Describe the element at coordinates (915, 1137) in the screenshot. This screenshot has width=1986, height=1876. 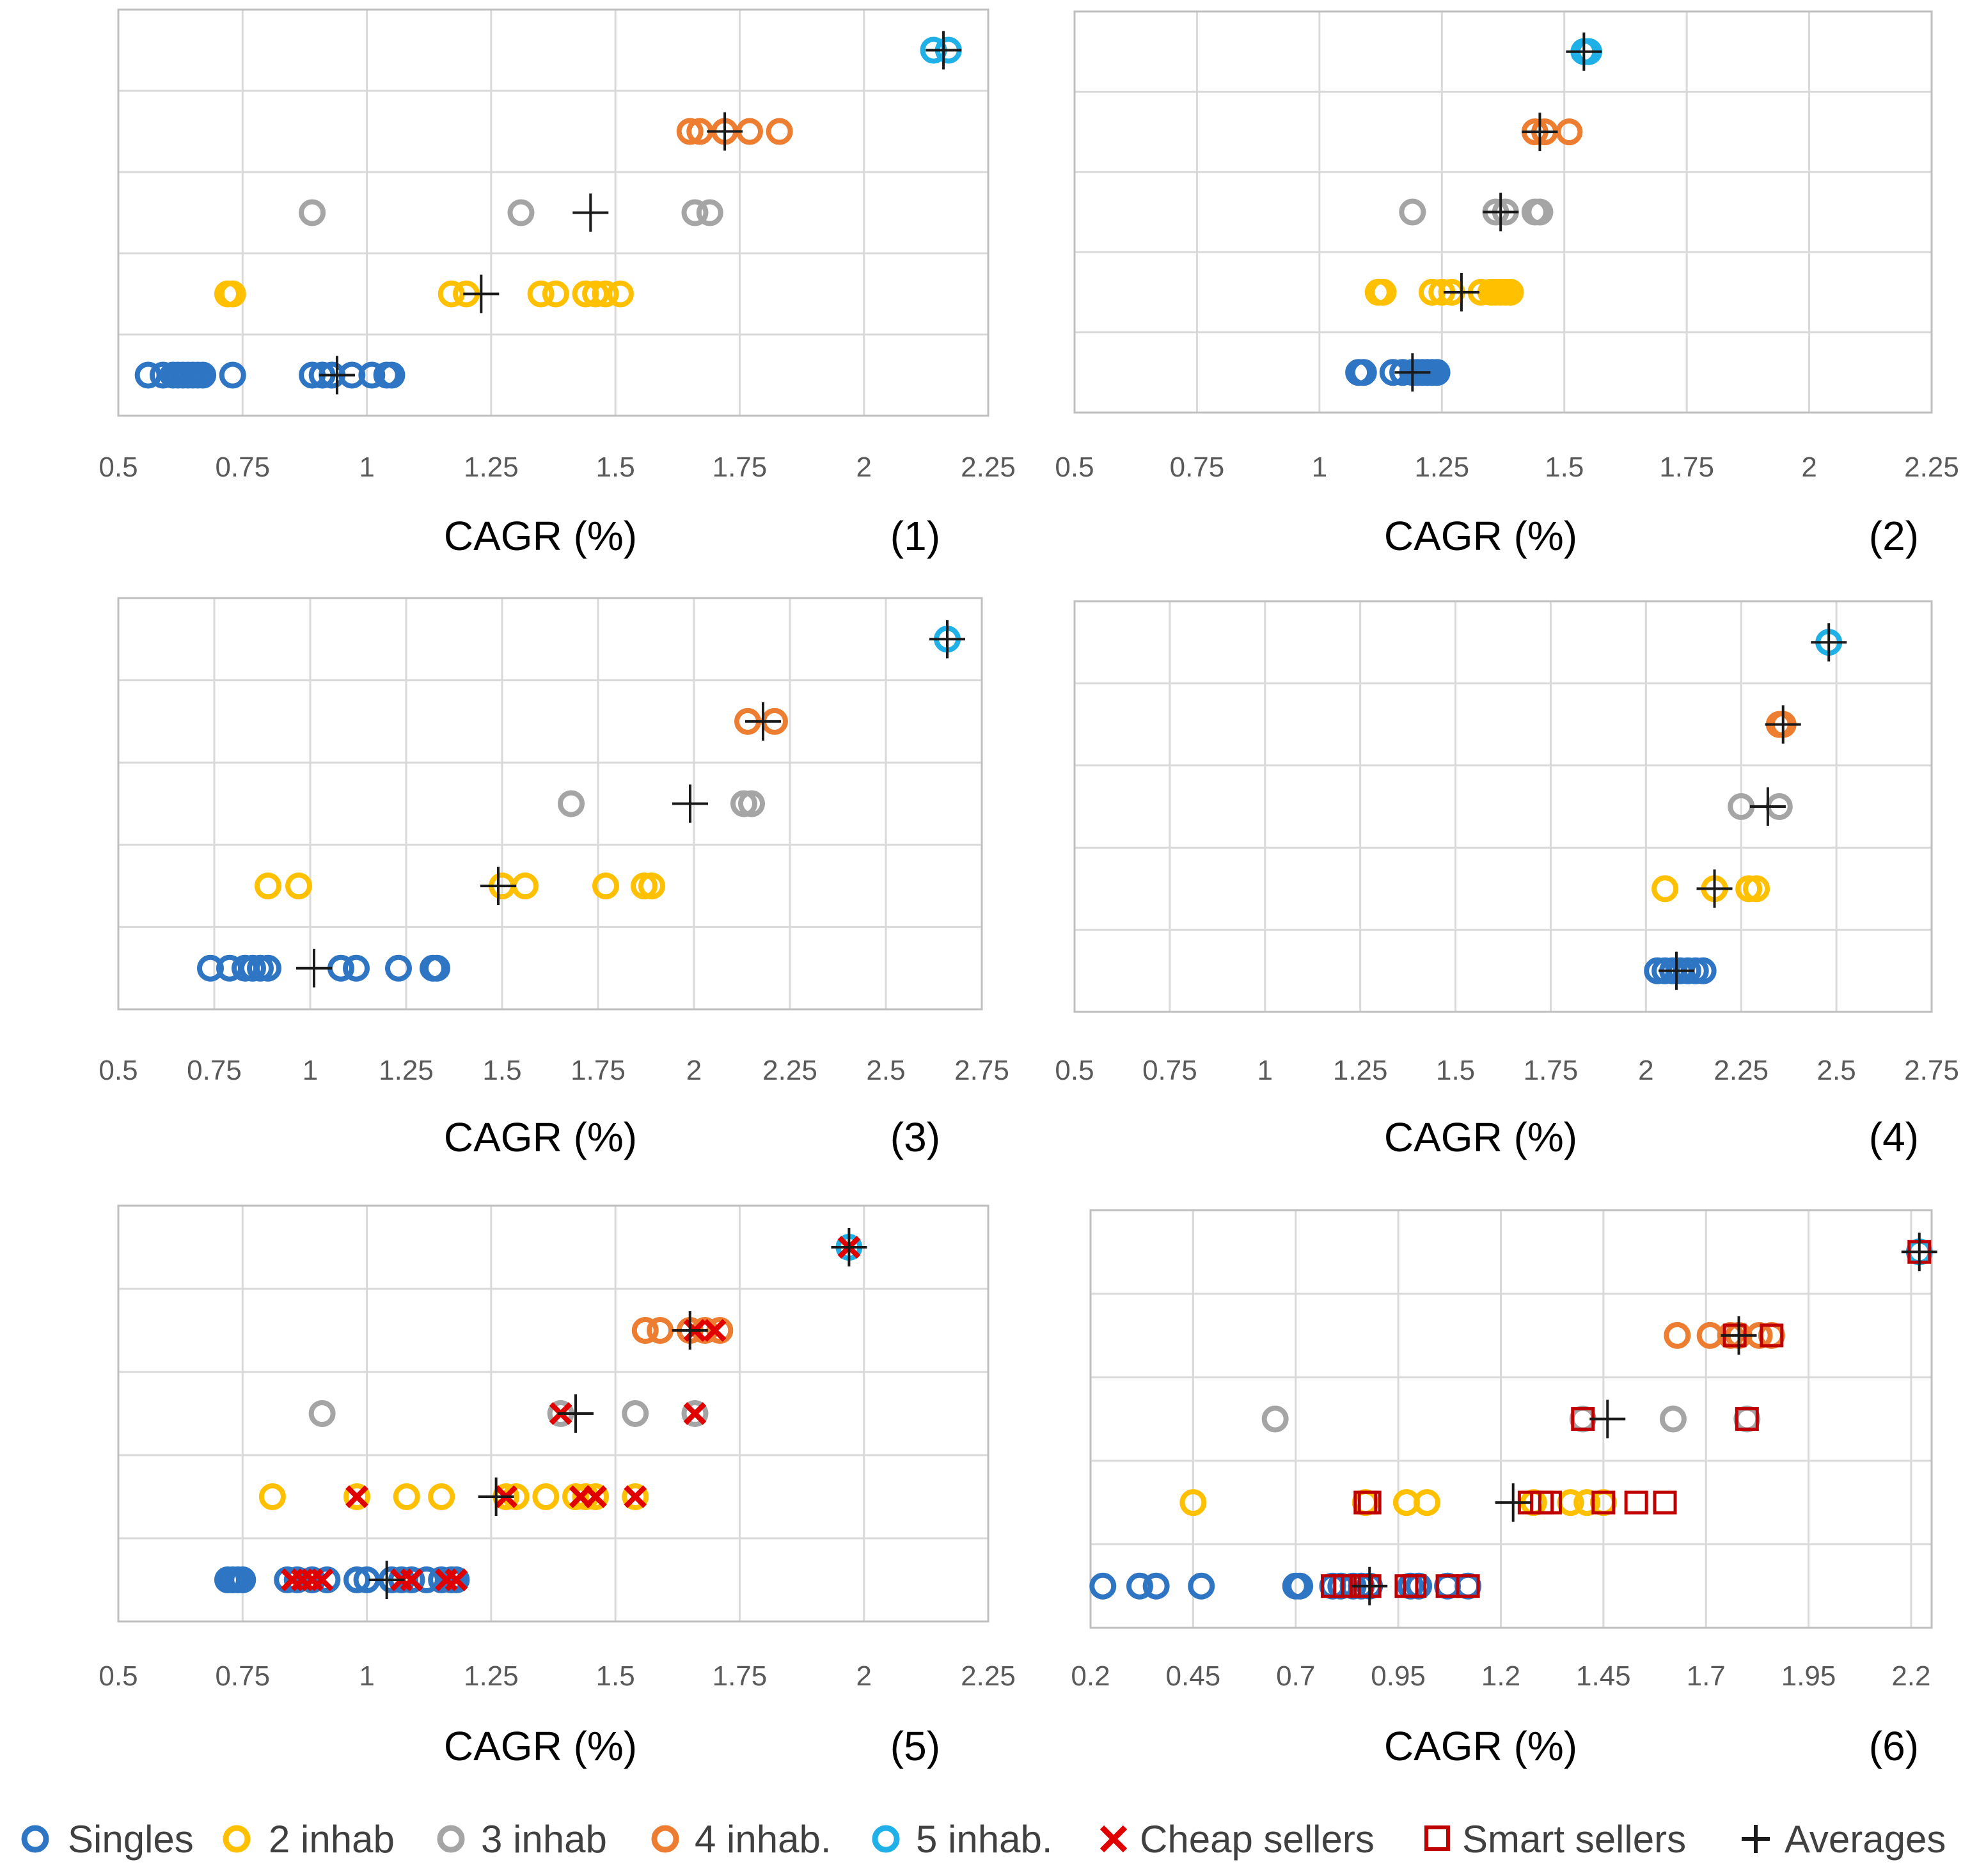
I see `panel-tag: (3)` at that location.